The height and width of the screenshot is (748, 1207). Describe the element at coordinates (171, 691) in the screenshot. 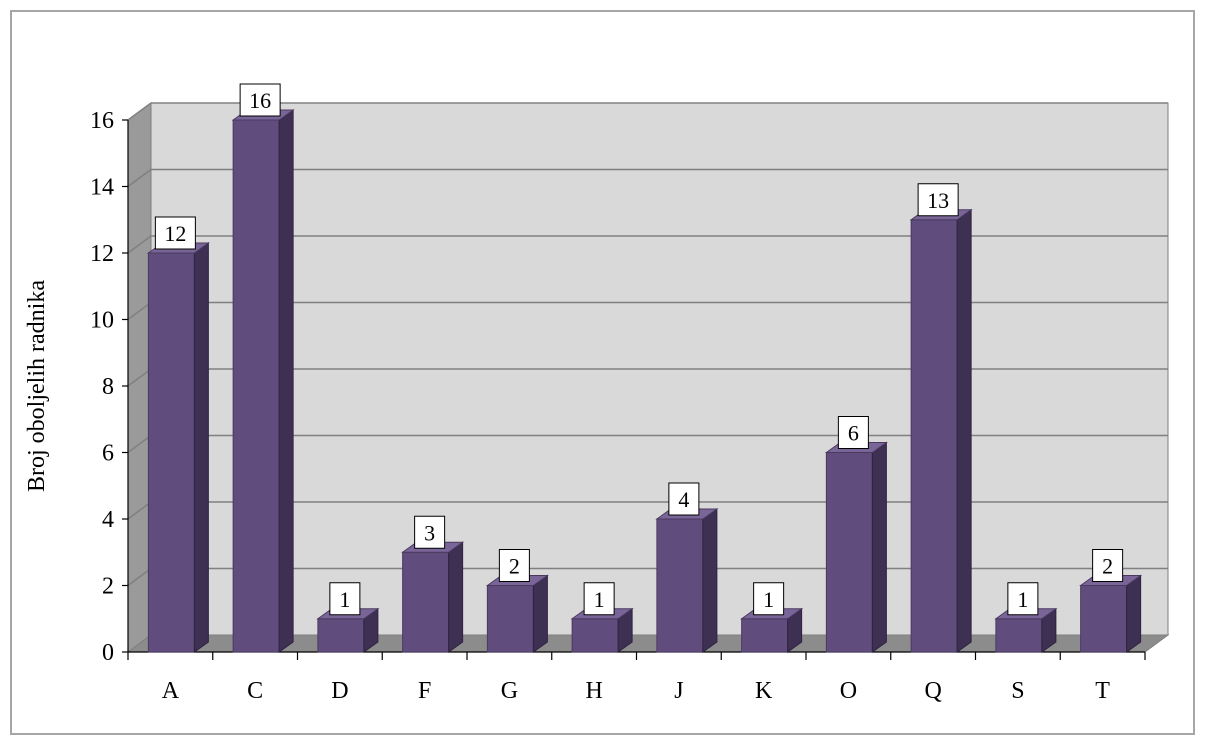

I see `x-tick-label: A` at that location.